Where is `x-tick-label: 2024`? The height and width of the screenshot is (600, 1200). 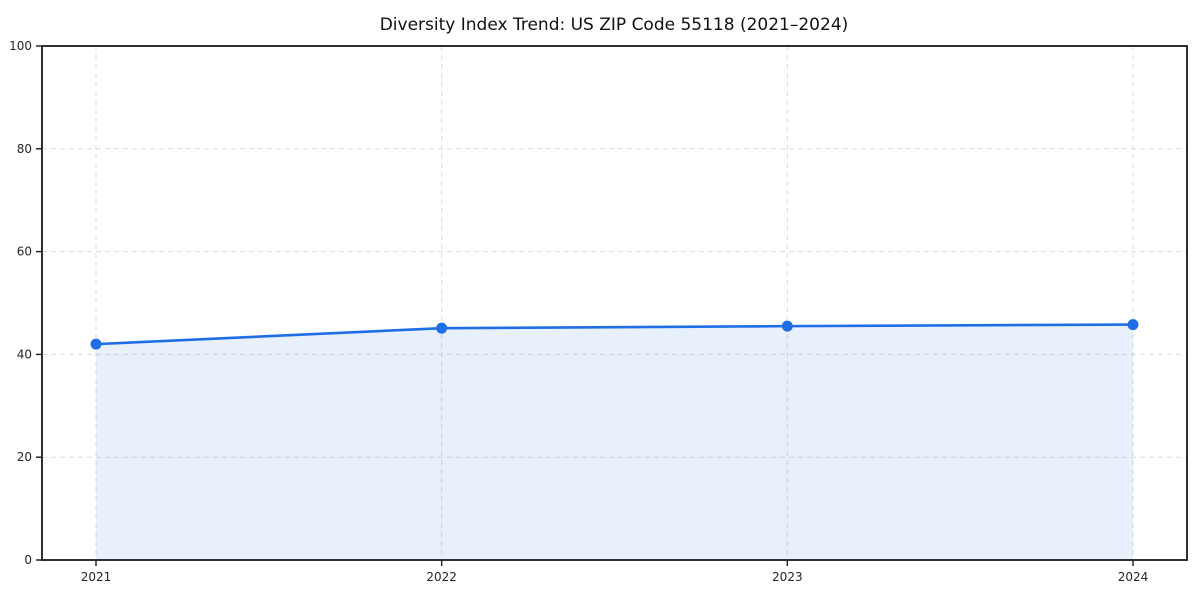 x-tick-label: 2024 is located at coordinates (1133, 577).